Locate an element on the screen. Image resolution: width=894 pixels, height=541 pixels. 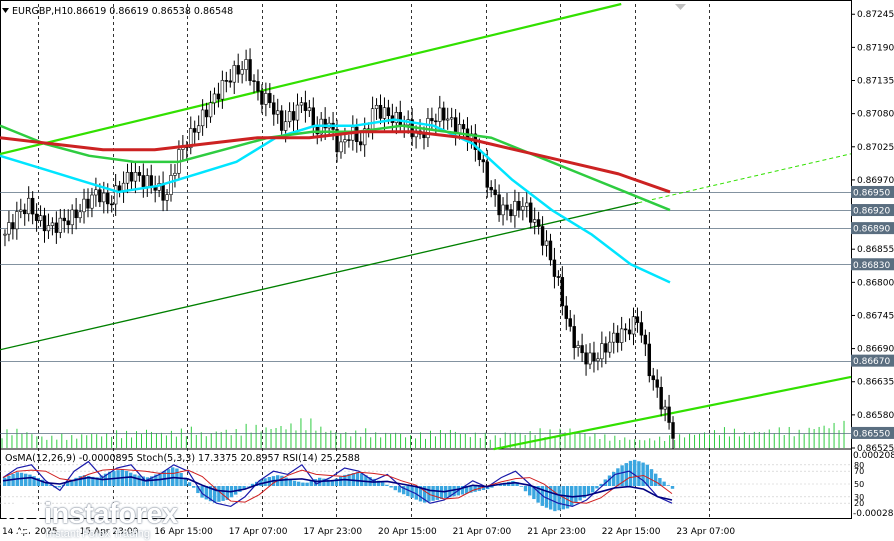
osc-level-label: 50 is located at coordinates (859, 484).